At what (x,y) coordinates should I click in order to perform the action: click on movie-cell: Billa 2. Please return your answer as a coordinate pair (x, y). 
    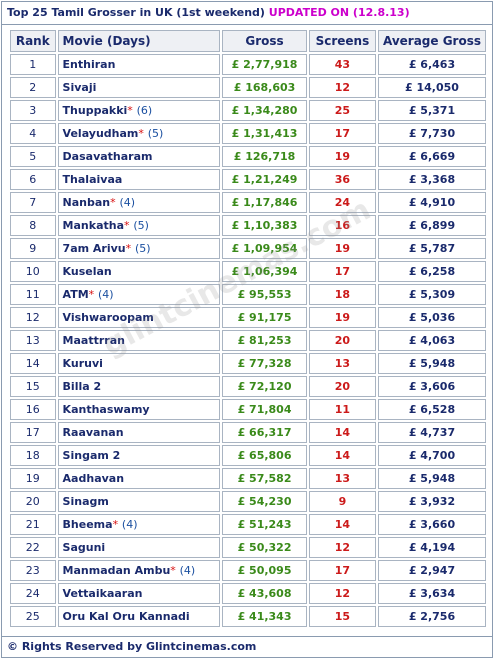
    Looking at the image, I should click on (139, 386).